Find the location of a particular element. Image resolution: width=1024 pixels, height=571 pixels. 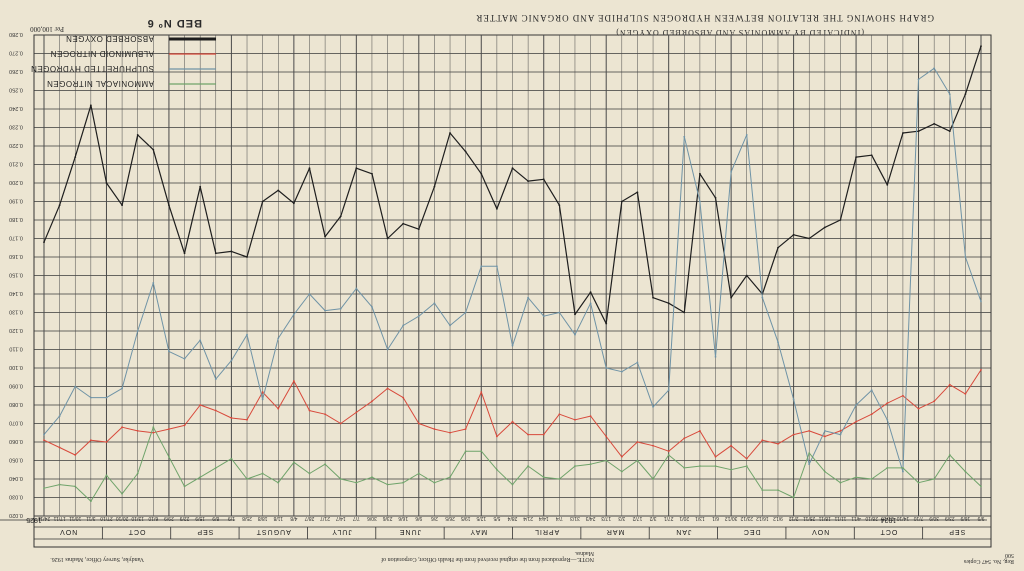

x-tick-label: 15/9 is located at coordinates (200, 518).